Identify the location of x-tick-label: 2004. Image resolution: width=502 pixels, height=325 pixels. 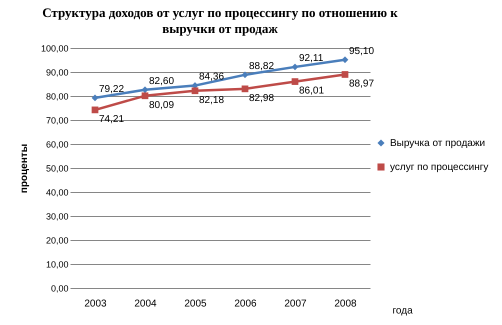
(146, 304).